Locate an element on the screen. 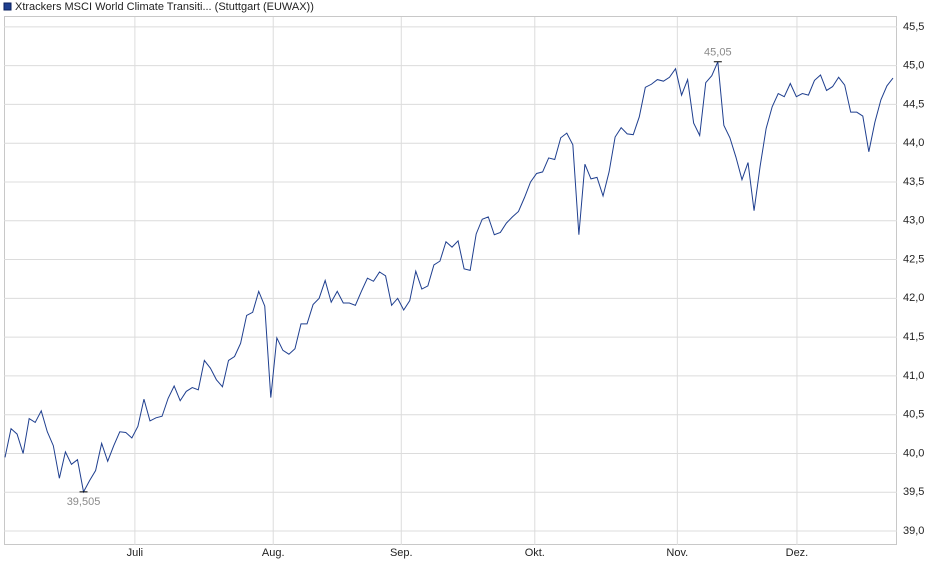 The height and width of the screenshot is (579, 940). y-tick-label: 45,5 is located at coordinates (913, 27).